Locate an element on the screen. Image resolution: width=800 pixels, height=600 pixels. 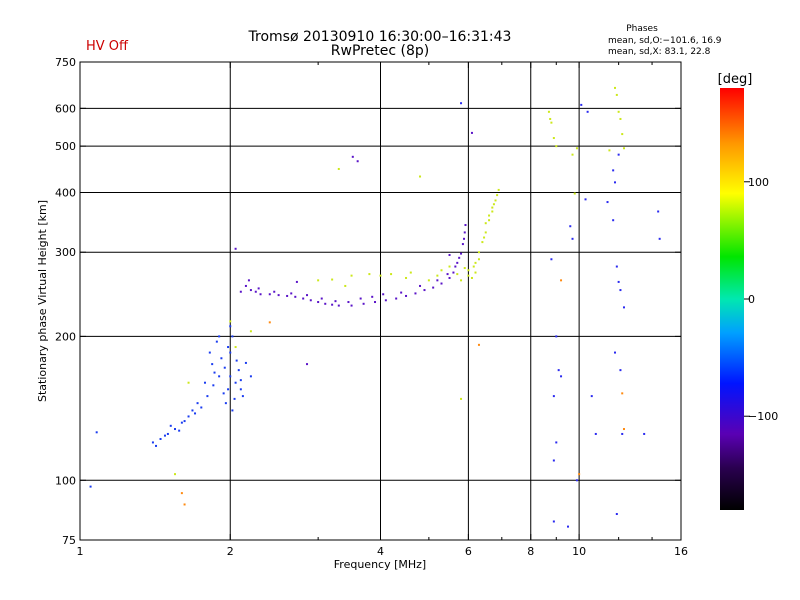
y-tick-label: 750 is located at coordinates (65, 62).